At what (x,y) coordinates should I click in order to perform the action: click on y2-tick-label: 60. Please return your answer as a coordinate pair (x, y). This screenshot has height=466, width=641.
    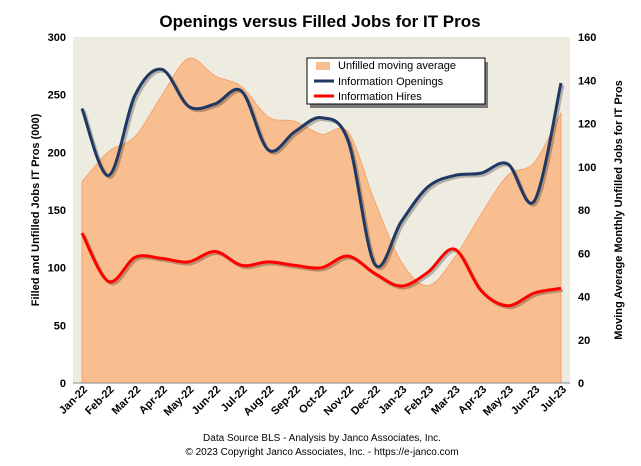
    Looking at the image, I should click on (584, 254).